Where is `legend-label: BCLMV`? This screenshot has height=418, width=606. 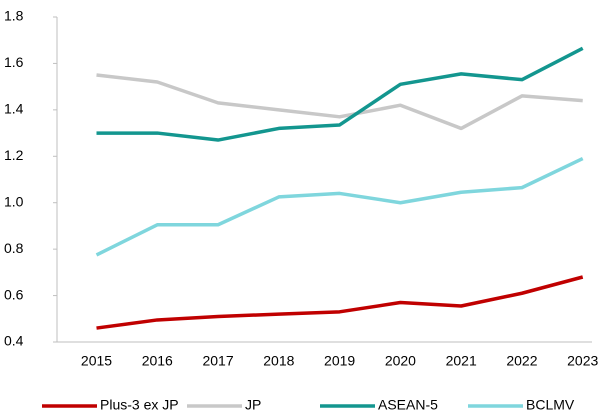
legend-label: BCLMV is located at coordinates (550, 405).